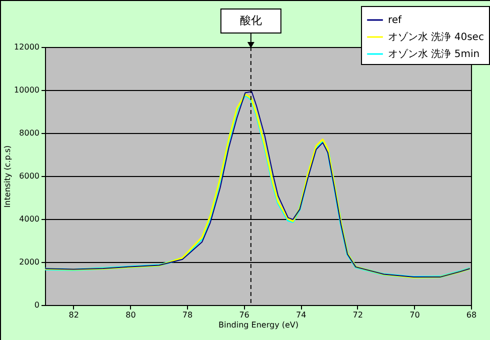 Image resolution: width=490 pixels, height=340 pixels. Describe the element at coordinates (29, 262) in the screenshot. I see `y-tick-label: 2000` at that location.